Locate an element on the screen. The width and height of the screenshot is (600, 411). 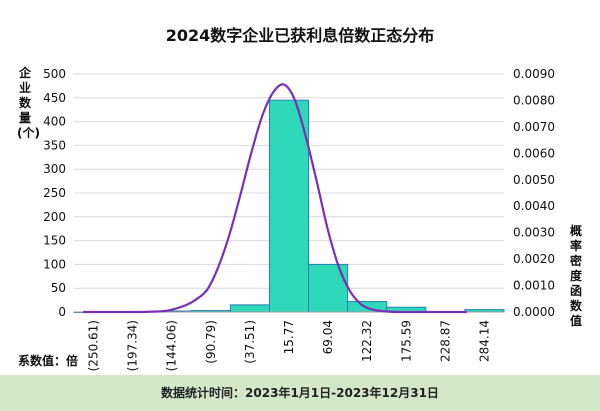
y-tick-label: 350 is located at coordinates (54, 145).